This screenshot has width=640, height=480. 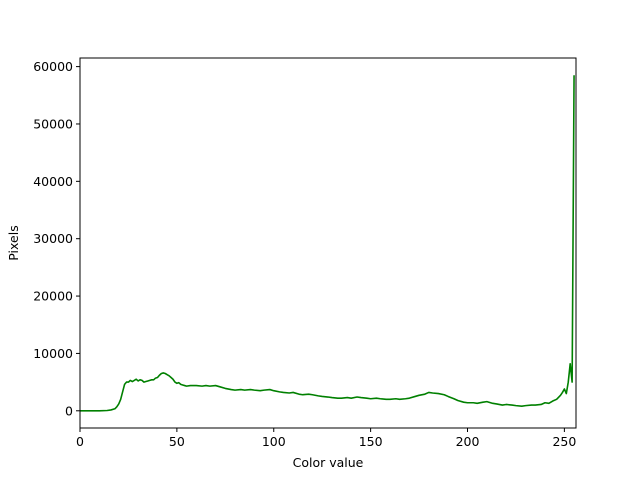 I want to click on y-tick-label-3: 30000, so click(x=53, y=238).